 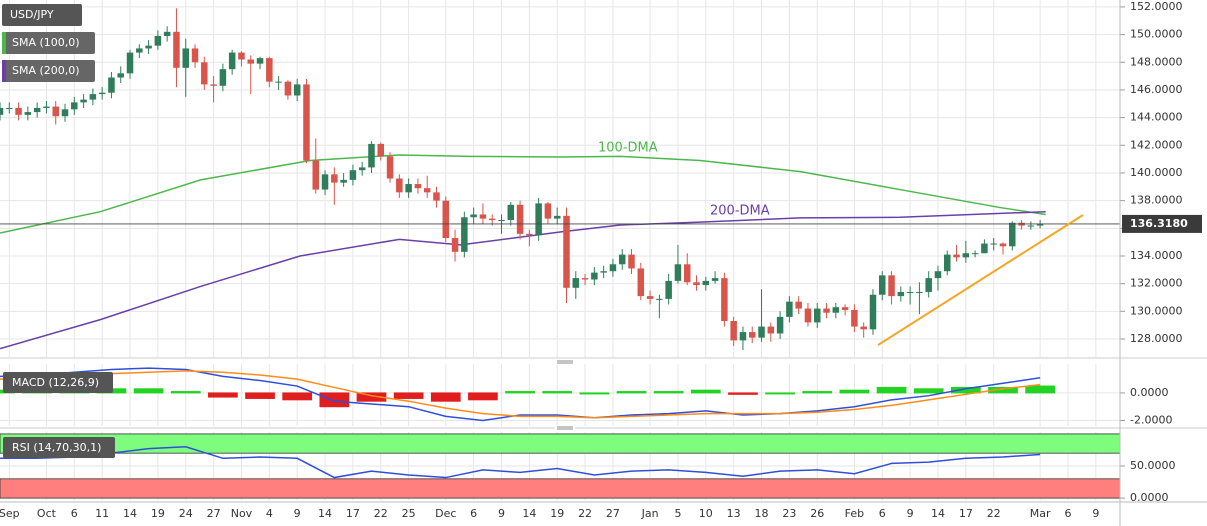 I want to click on chart-title: USD/JPY, so click(x=32, y=14).